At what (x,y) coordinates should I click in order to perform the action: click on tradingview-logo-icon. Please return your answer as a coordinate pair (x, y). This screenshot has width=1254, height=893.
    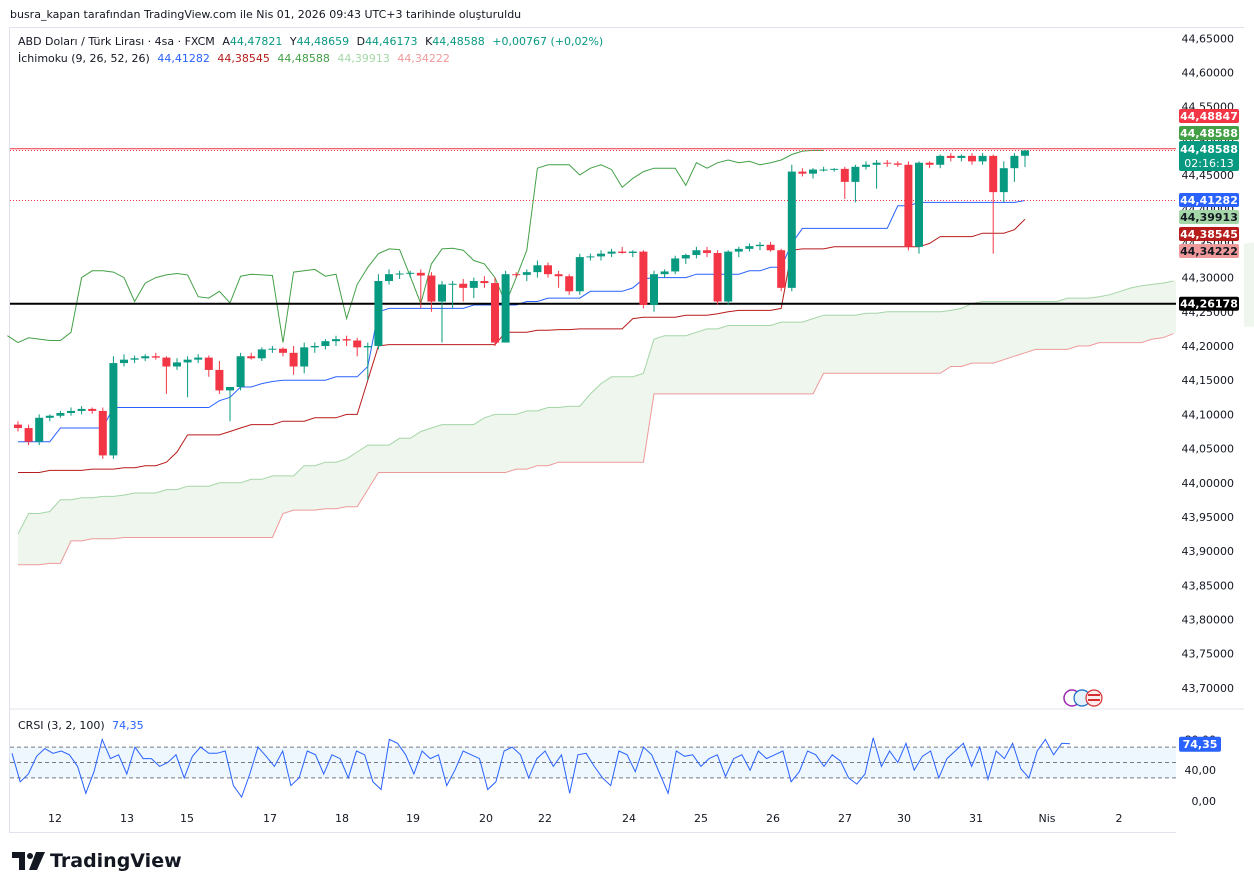
    Looking at the image, I should click on (28, 861).